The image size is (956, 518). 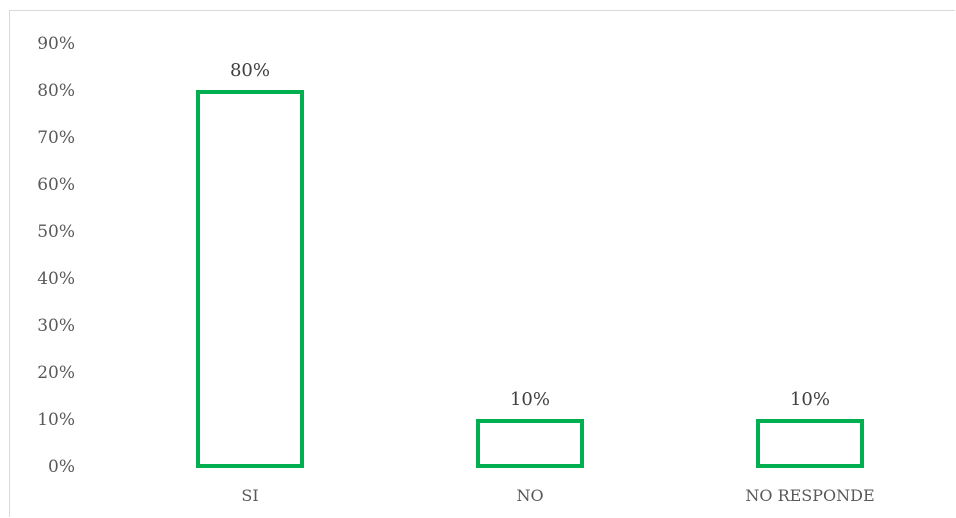 What do you see at coordinates (530, 443) in the screenshot?
I see `bar-no` at bounding box center [530, 443].